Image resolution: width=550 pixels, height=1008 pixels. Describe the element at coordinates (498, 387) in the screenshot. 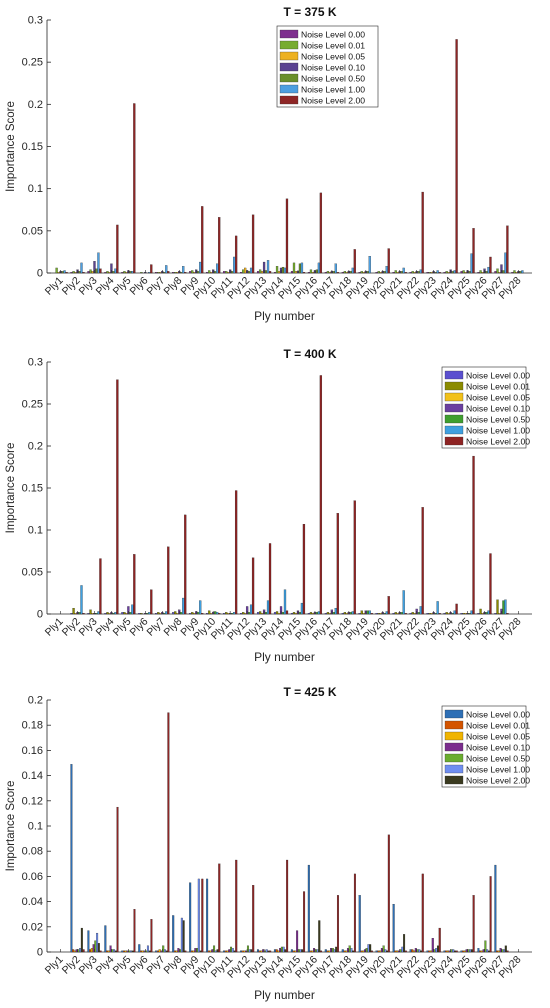

I see `legend-label: Noise Level 0.01` at that location.